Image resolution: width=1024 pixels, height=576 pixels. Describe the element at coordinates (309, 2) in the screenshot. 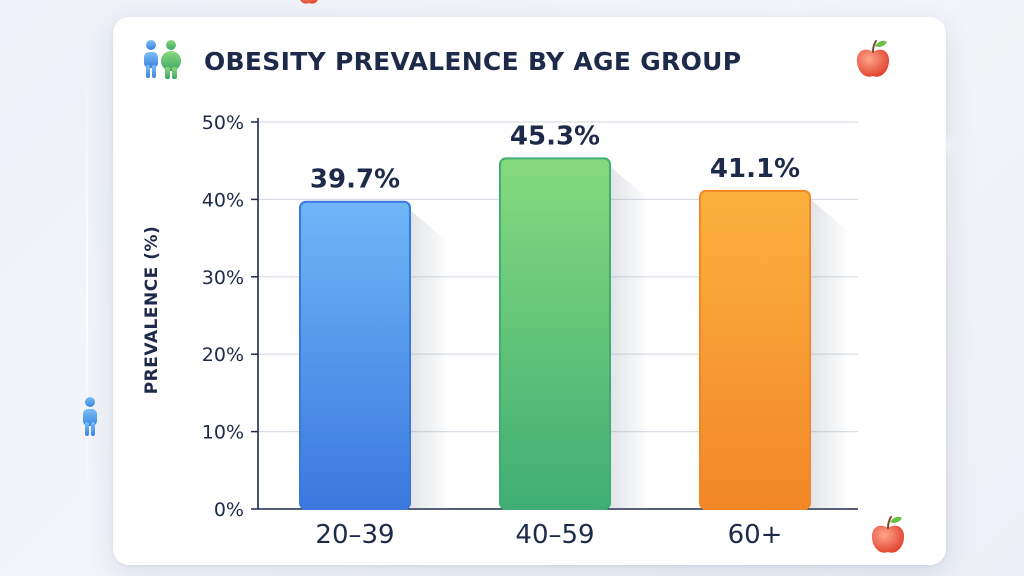

I see `apple-icon-top` at that location.